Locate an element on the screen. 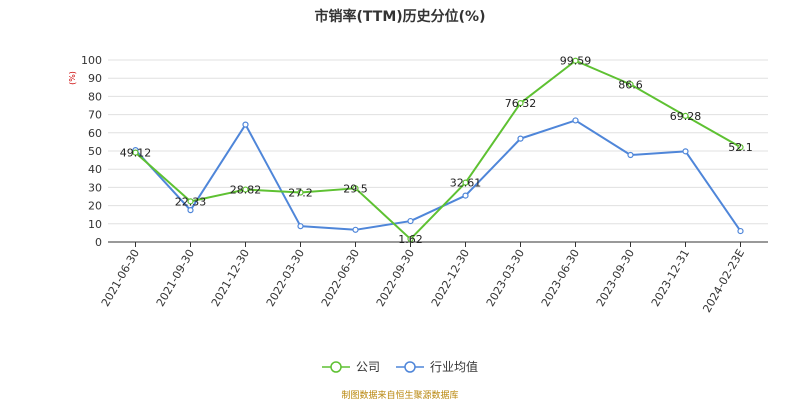  data-label: 86.6 is located at coordinates (630, 84).